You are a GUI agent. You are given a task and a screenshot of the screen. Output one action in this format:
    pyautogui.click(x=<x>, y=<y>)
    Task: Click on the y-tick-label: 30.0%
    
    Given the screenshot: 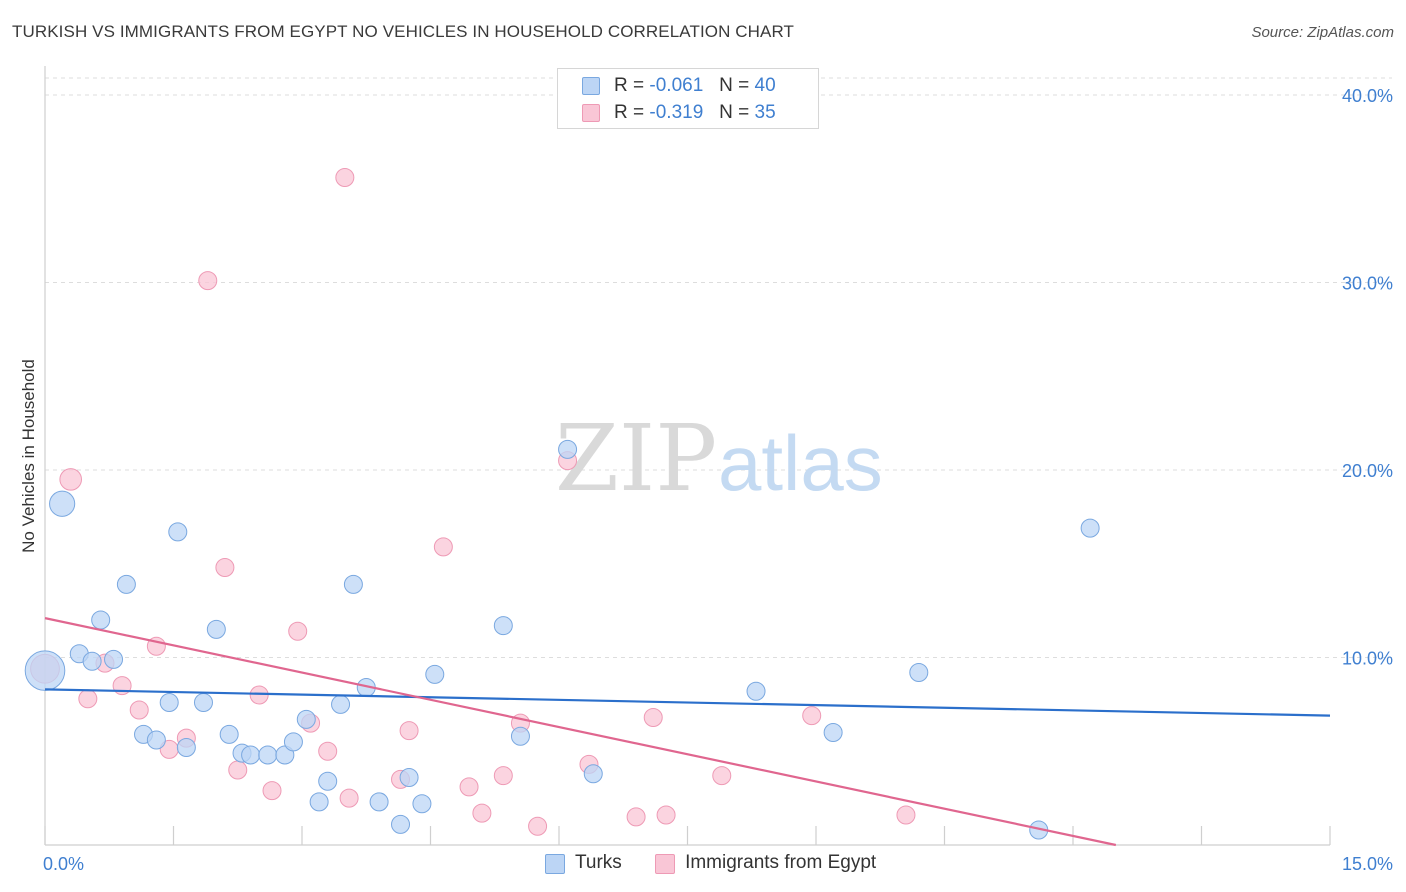 What is the action you would take?
    pyautogui.click(x=1367, y=284)
    